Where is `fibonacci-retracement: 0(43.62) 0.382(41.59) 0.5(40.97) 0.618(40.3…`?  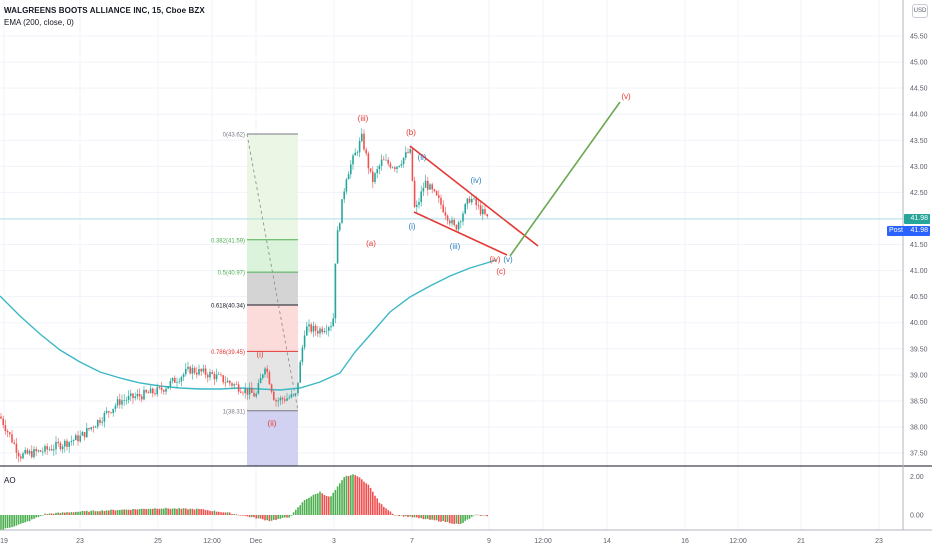 fibonacci-retracement: 0(43.62) 0.382(41.59) 0.5(40.97) 0.618(40.3… is located at coordinates (255, 299).